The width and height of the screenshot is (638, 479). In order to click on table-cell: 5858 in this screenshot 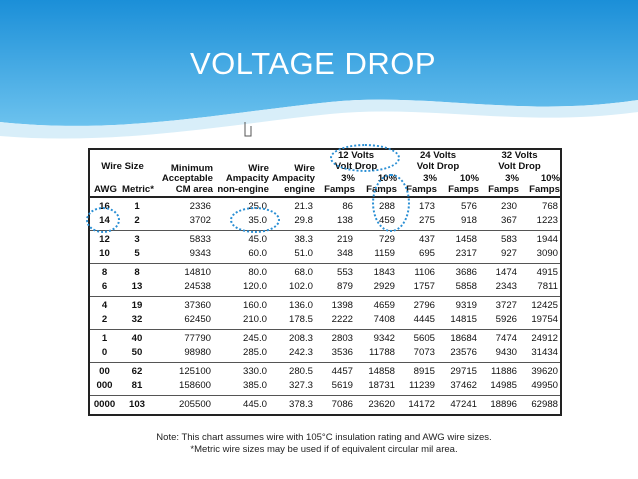, I will do `click(466, 286)`.